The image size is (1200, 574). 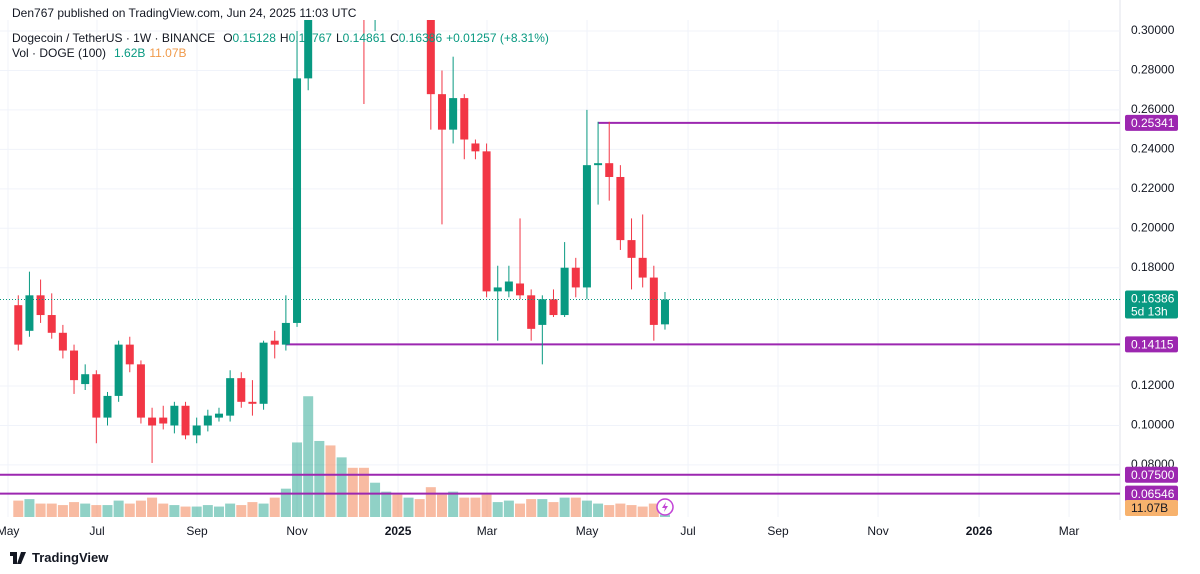 I want to click on ohlc-letter: H, so click(x=284, y=38).